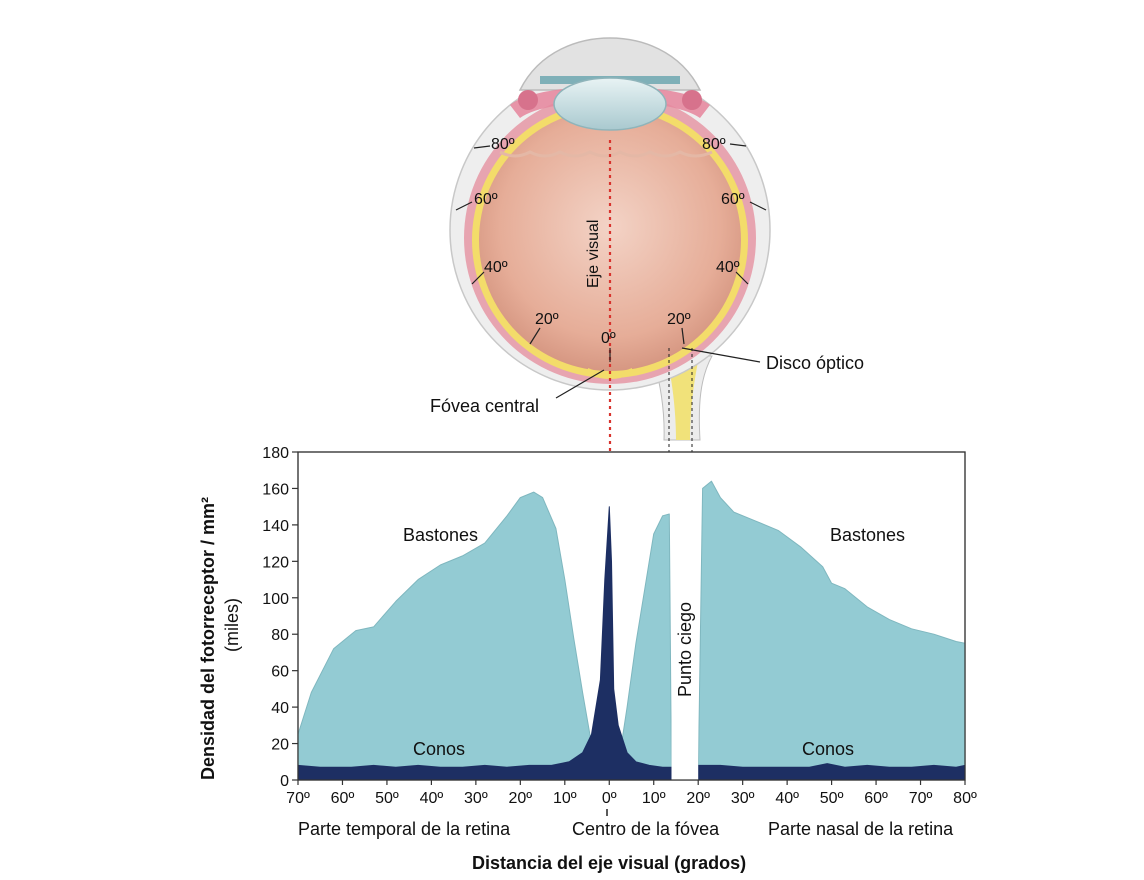  Describe the element at coordinates (679, 319) in the screenshot. I see `angle-nasal-20: 20º` at that location.